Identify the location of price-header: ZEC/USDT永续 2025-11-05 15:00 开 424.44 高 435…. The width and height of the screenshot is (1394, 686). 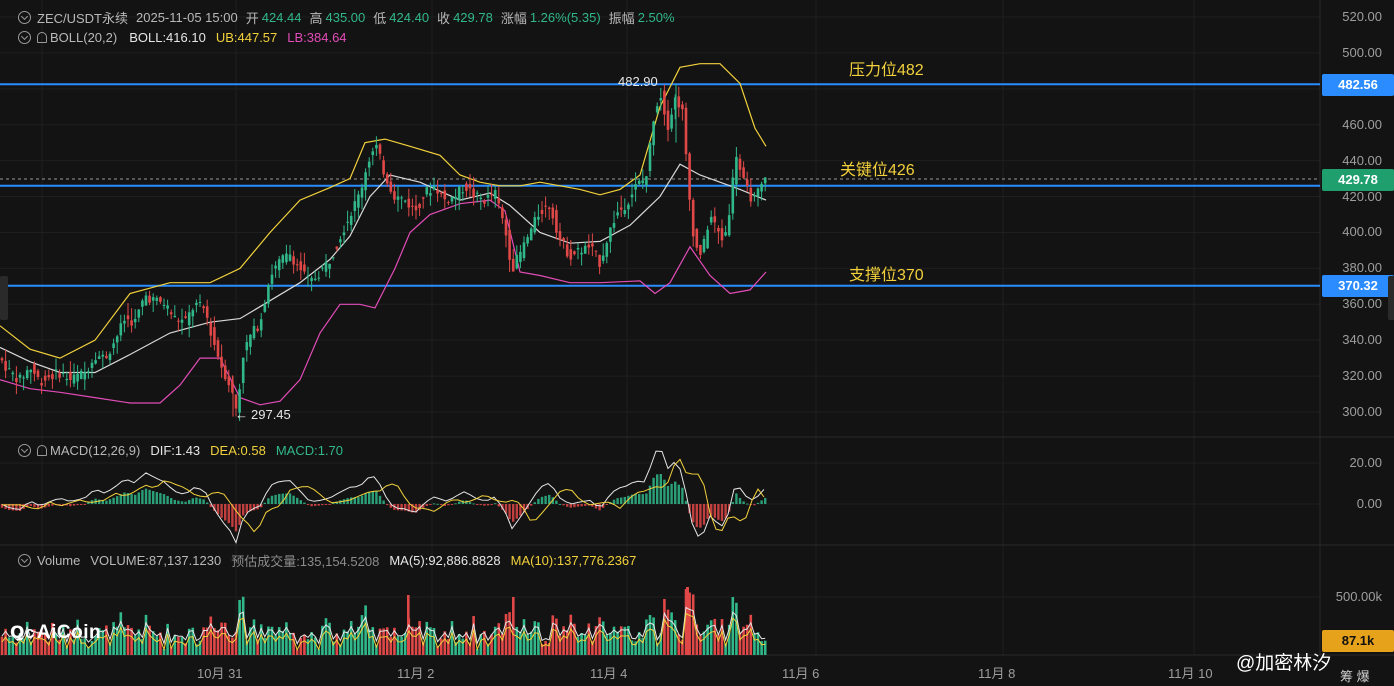
(346, 17).